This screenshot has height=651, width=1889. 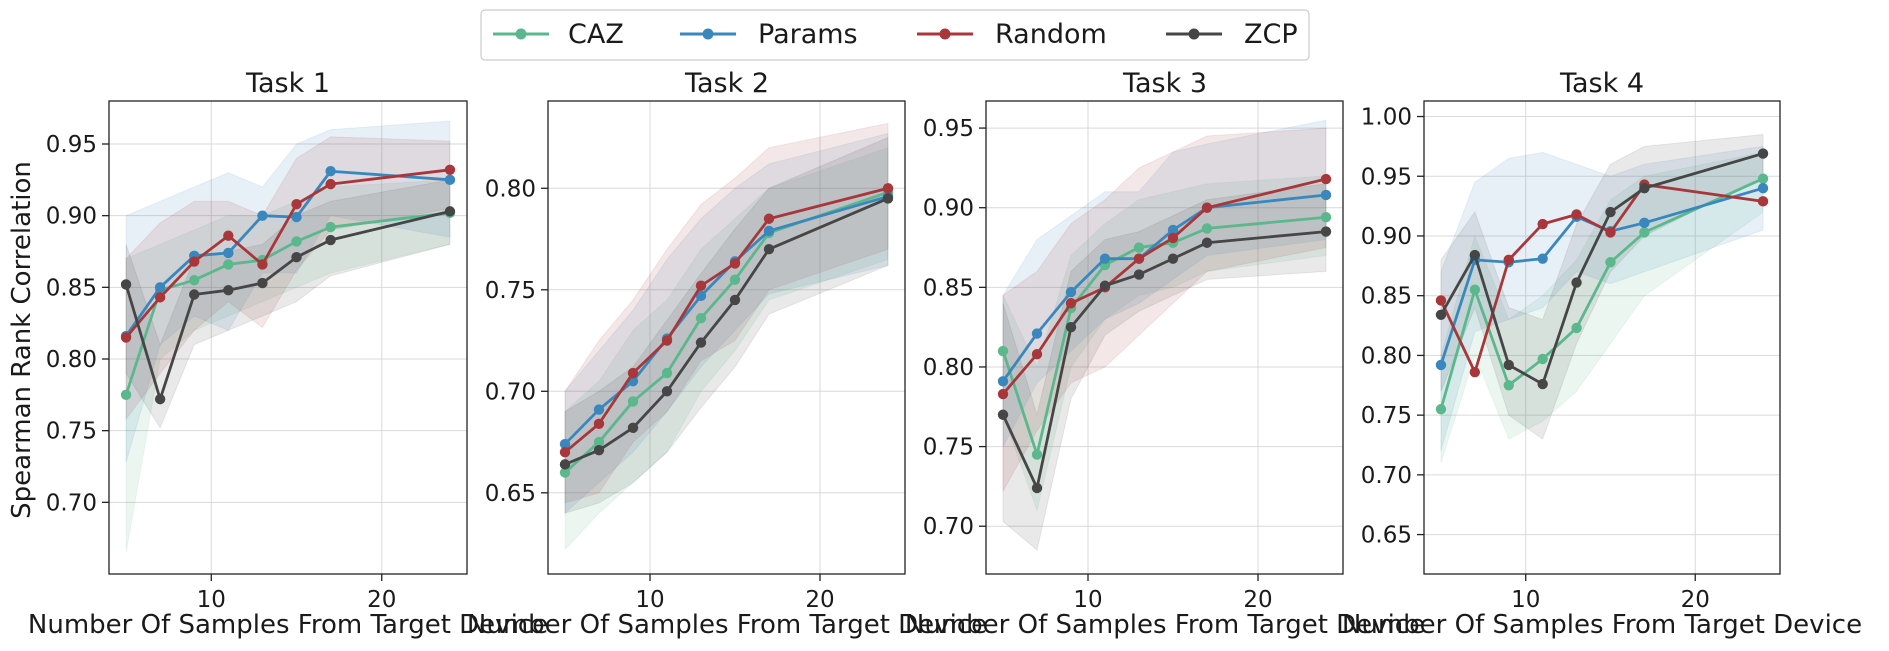 I want to click on series-line-params, so click(x=726, y=320).